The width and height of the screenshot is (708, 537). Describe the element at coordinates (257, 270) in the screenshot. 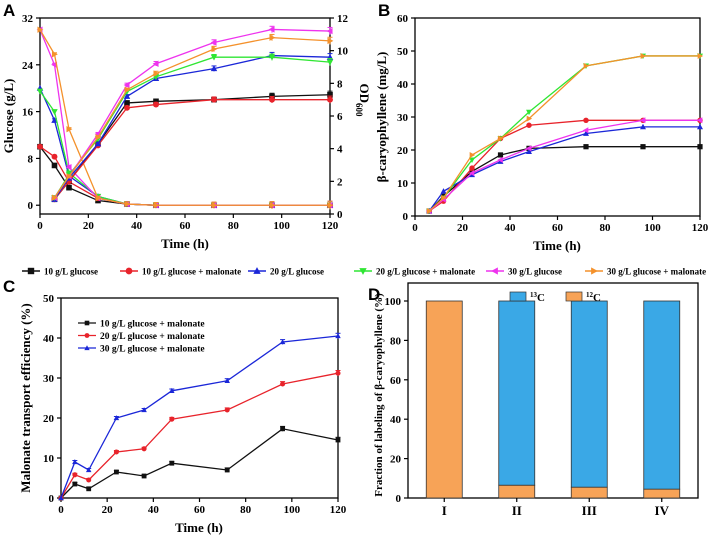

I see `legend-20-g-l-glucose-marker` at that location.